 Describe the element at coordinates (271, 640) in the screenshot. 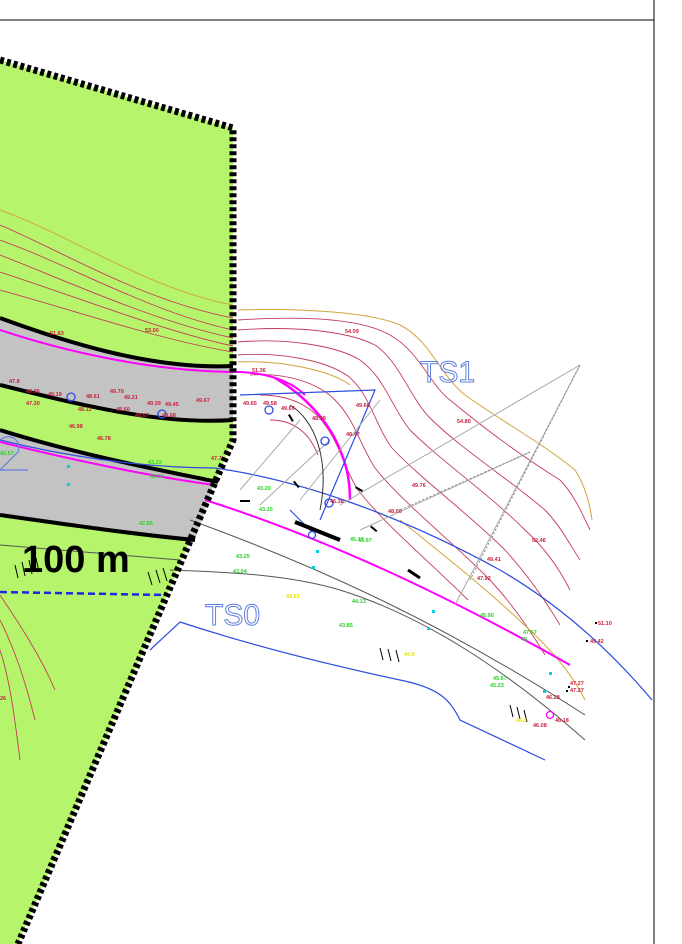

I see `hatch-marks` at that location.